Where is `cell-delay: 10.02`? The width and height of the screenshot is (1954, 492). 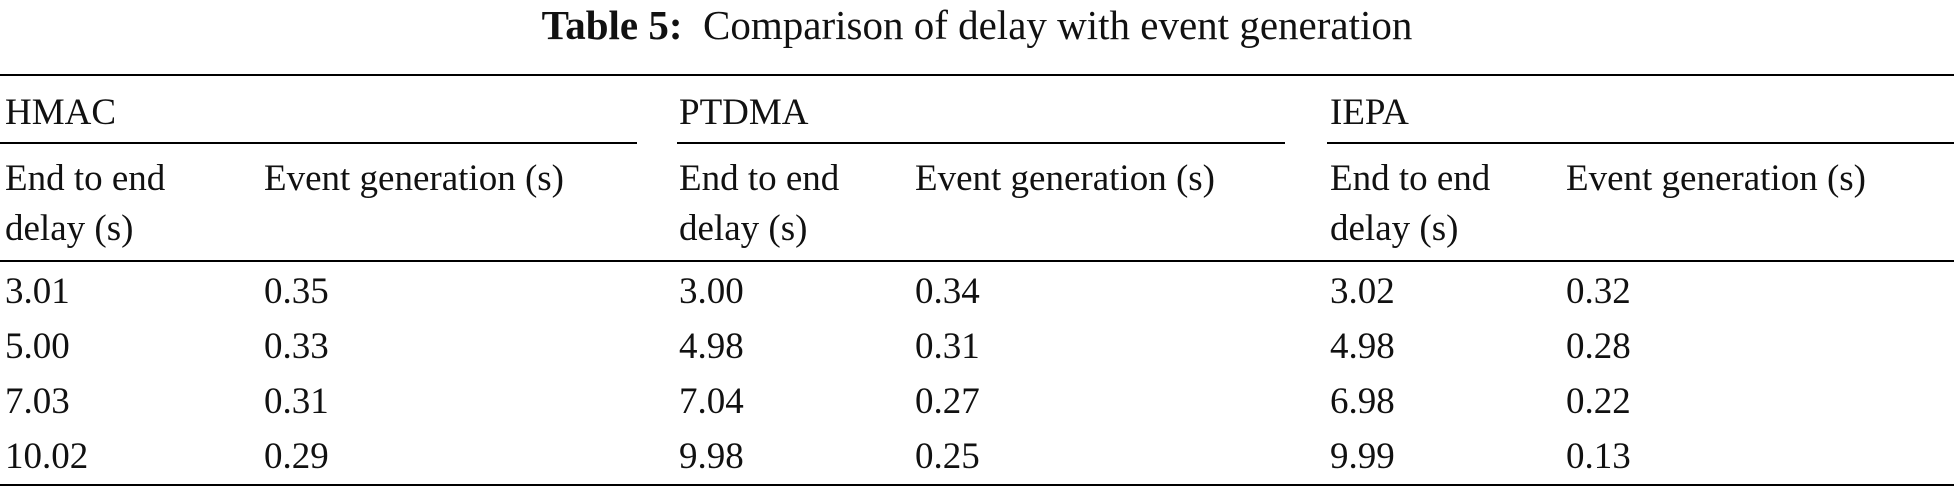
cell-delay: 10.02 is located at coordinates (47, 456).